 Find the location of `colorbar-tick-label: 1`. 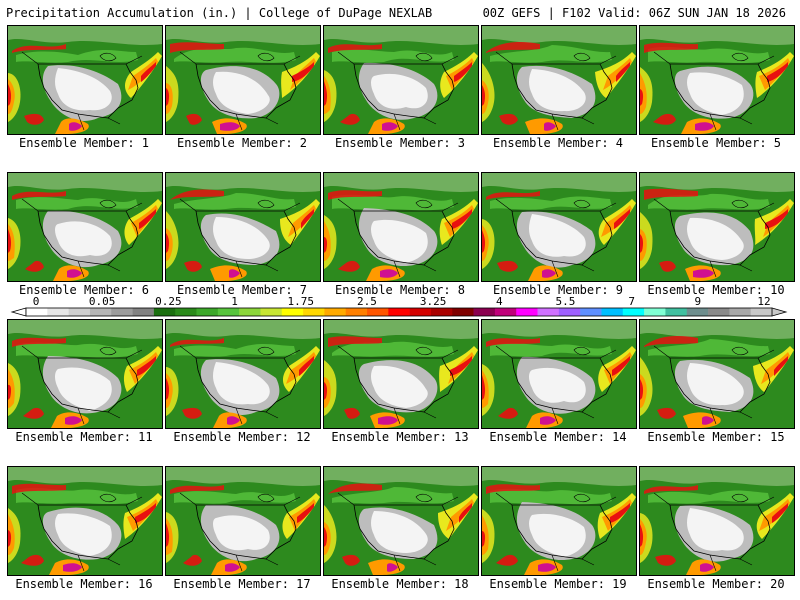

colorbar-tick-label: 1 is located at coordinates (234, 302).